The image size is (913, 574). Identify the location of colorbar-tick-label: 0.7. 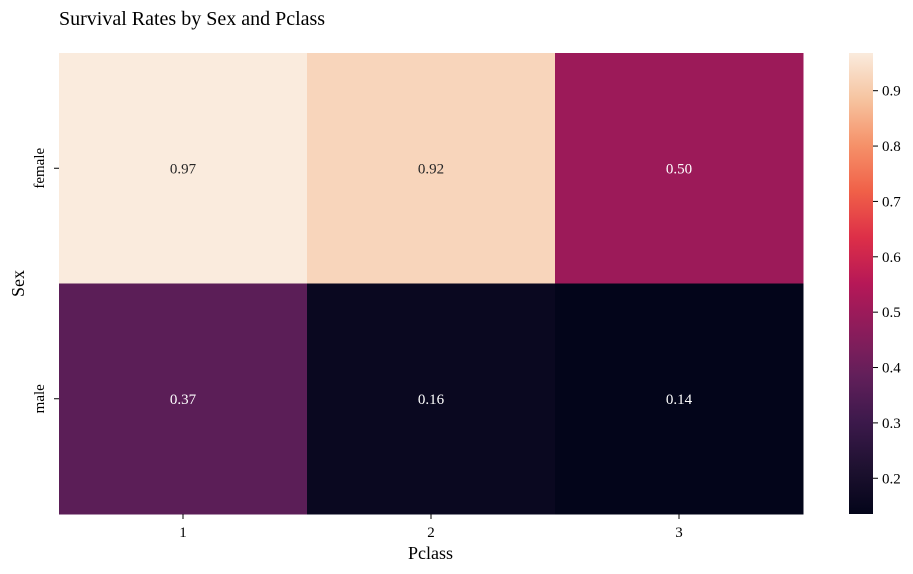
(891, 202).